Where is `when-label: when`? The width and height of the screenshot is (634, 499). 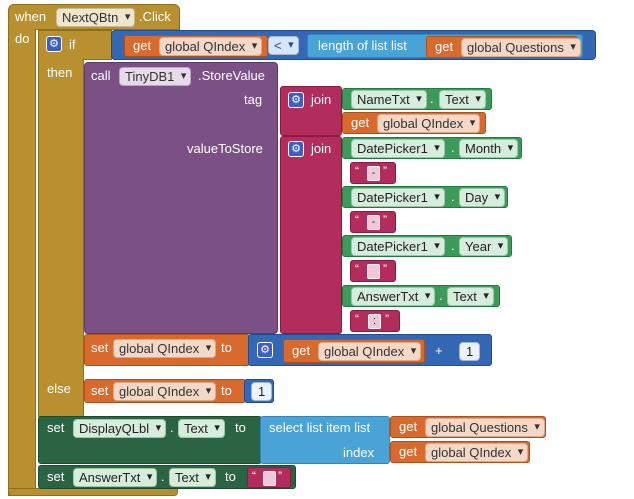
when-label: when is located at coordinates (31, 16).